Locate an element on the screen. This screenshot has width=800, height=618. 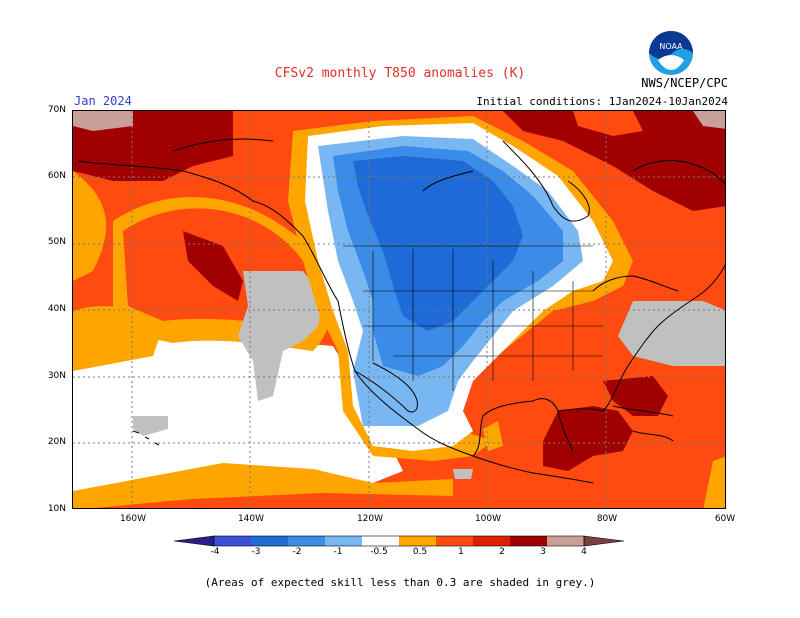
lat-label-50n: 50N is located at coordinates (56, 242).